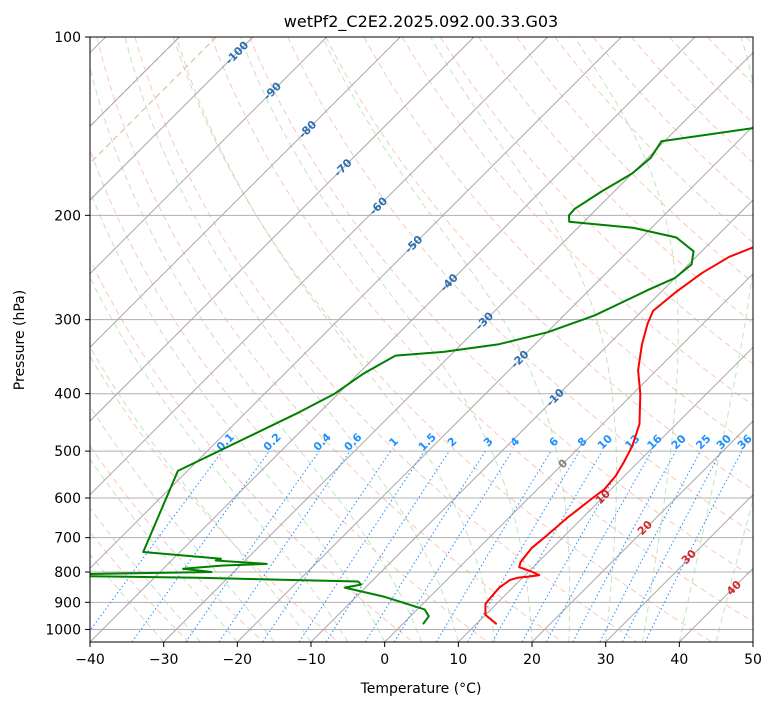  I want to click on x-tick-label: −40, so click(90, 660).